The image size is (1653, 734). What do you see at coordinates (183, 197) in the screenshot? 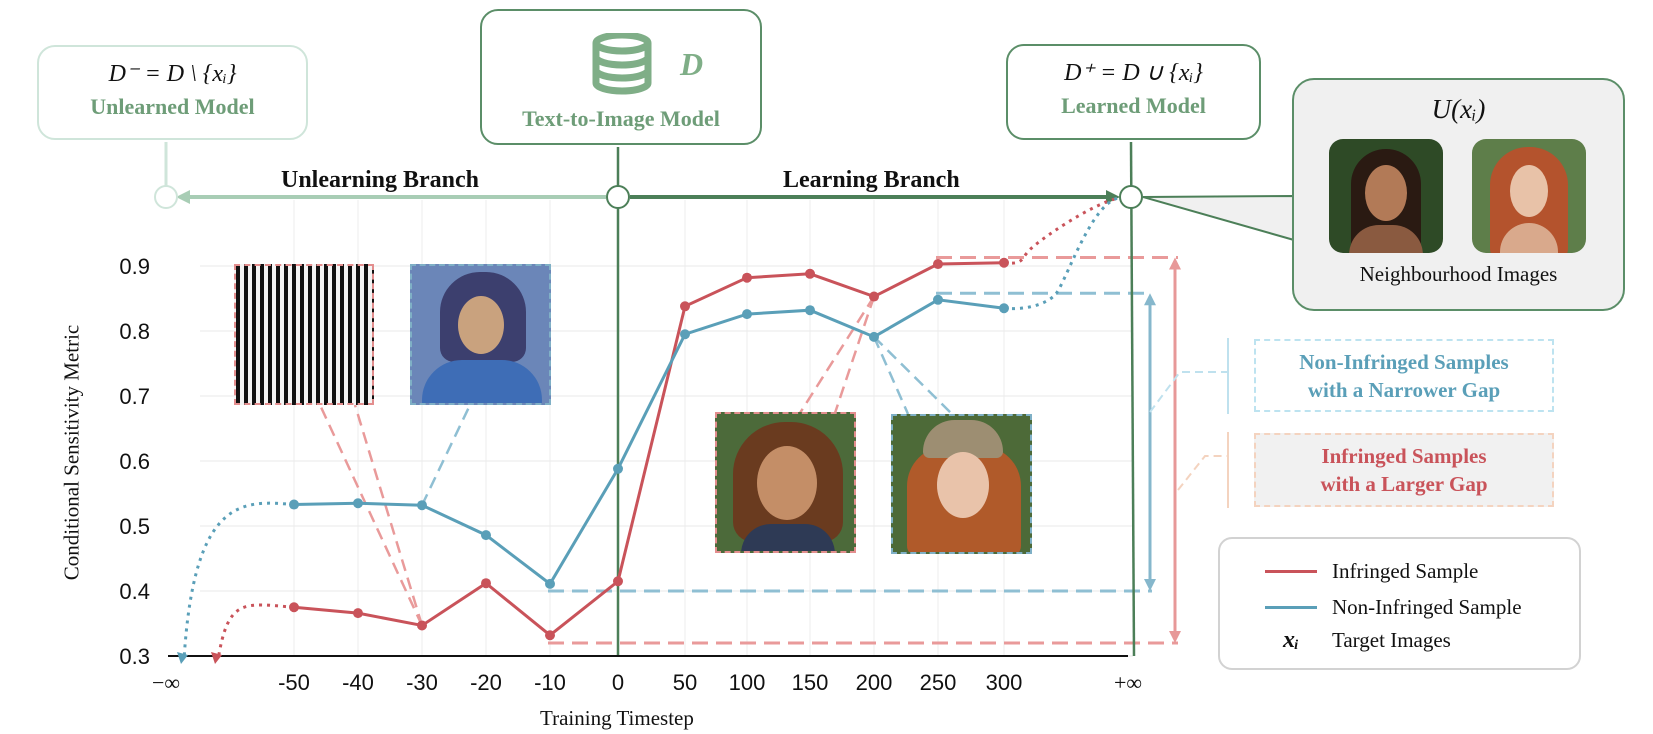
I see `unlearning-arrowhead` at bounding box center [183, 197].